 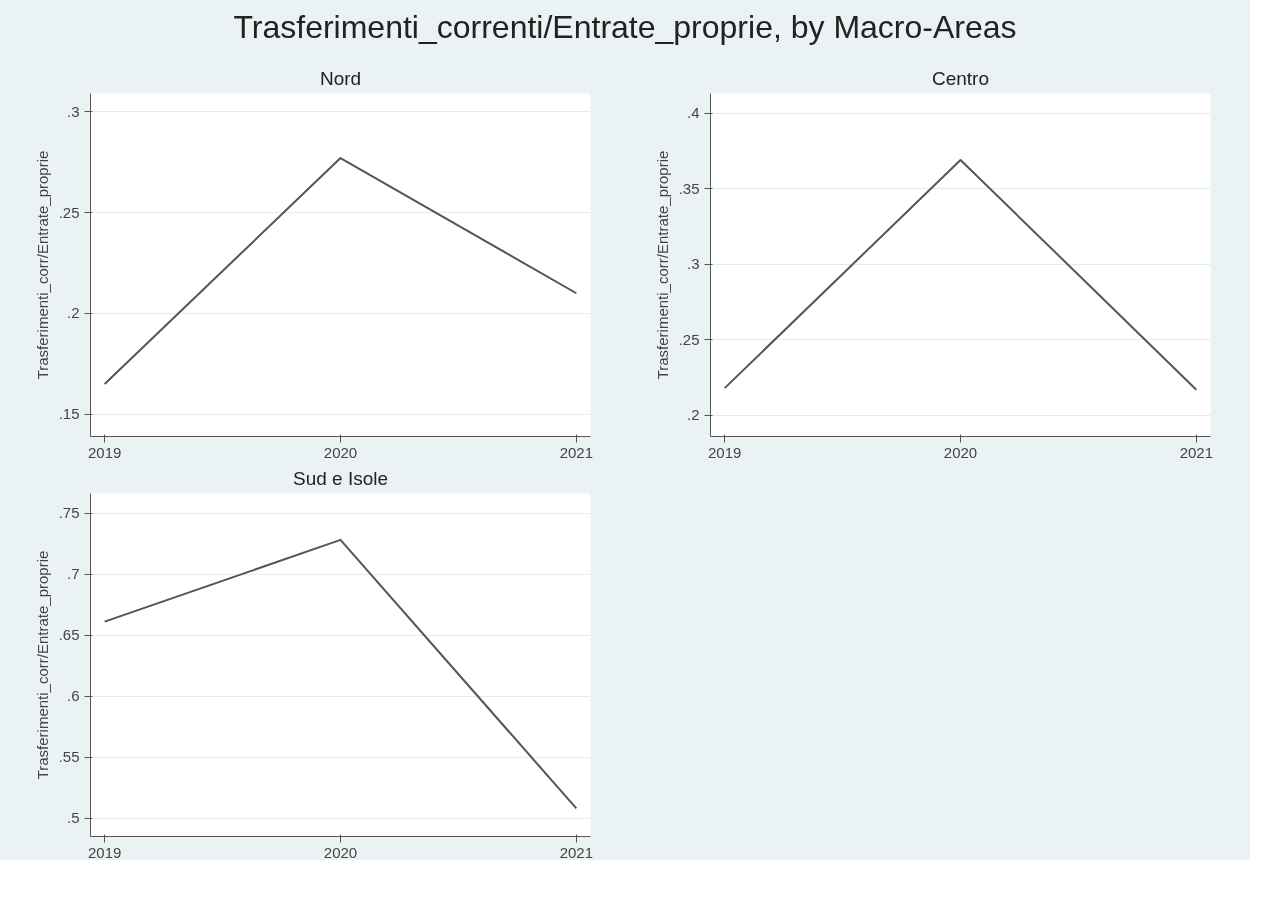 I want to click on chart-title: Centro, so click(x=960, y=78).